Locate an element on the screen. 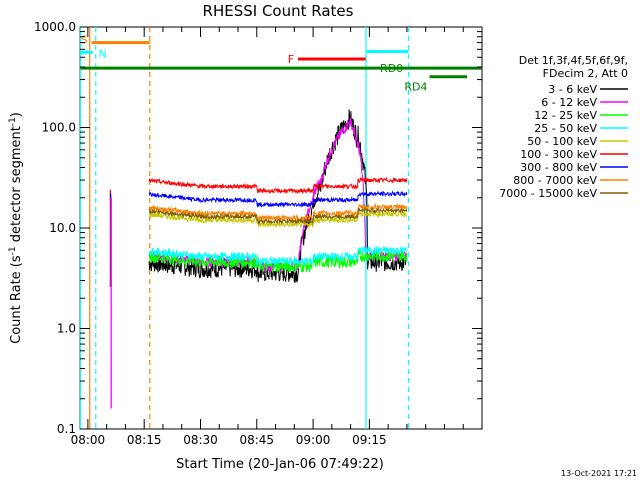  y-axis-label-sup1: -1 is located at coordinates (13, 250).